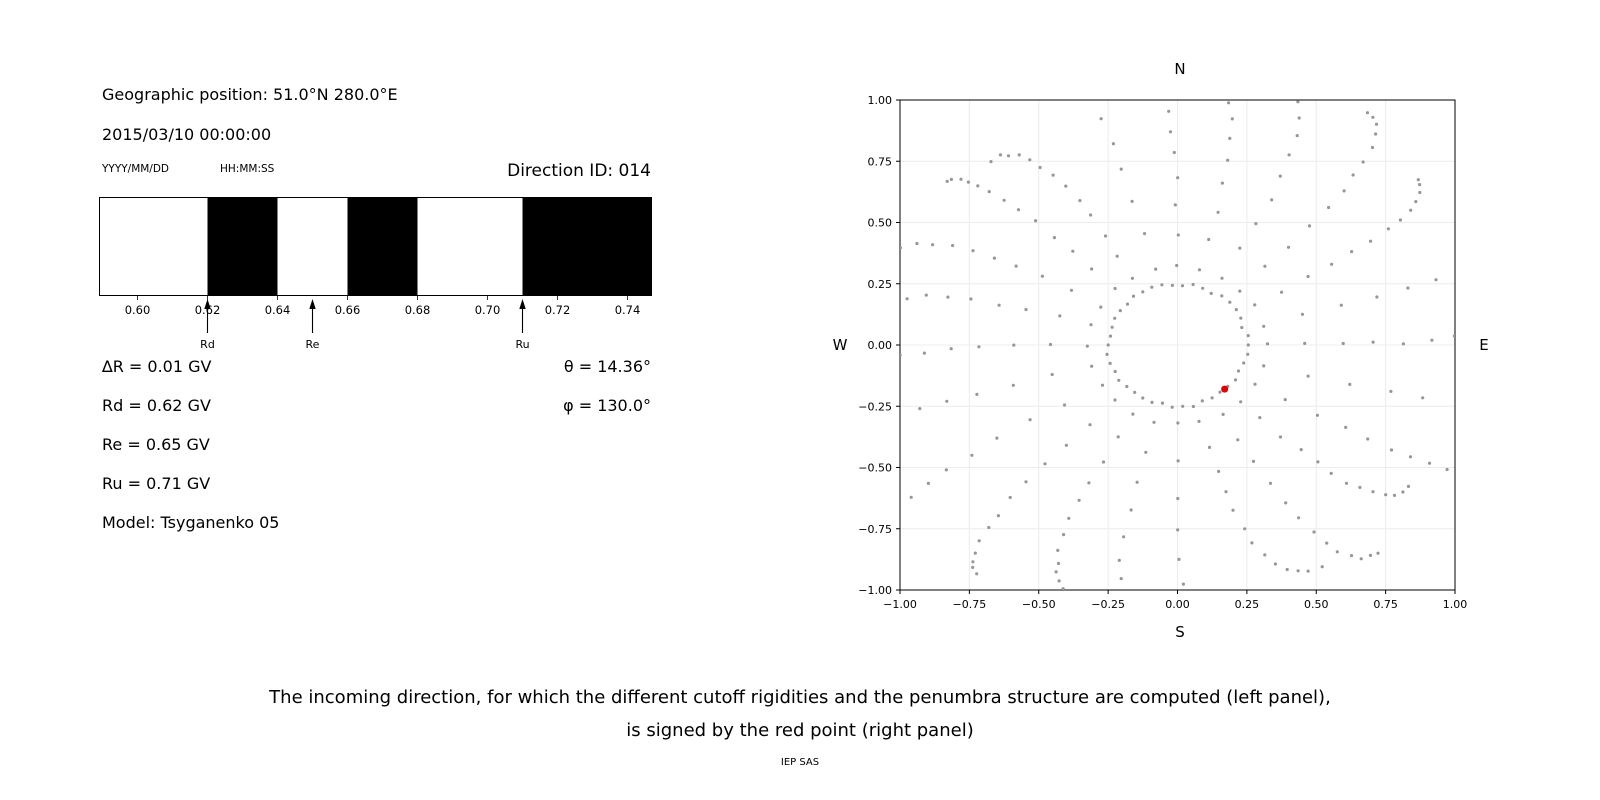 The image size is (1600, 800). Describe the element at coordinates (156, 483) in the screenshot. I see `param-ru: Ru = 0.71 GV` at that location.